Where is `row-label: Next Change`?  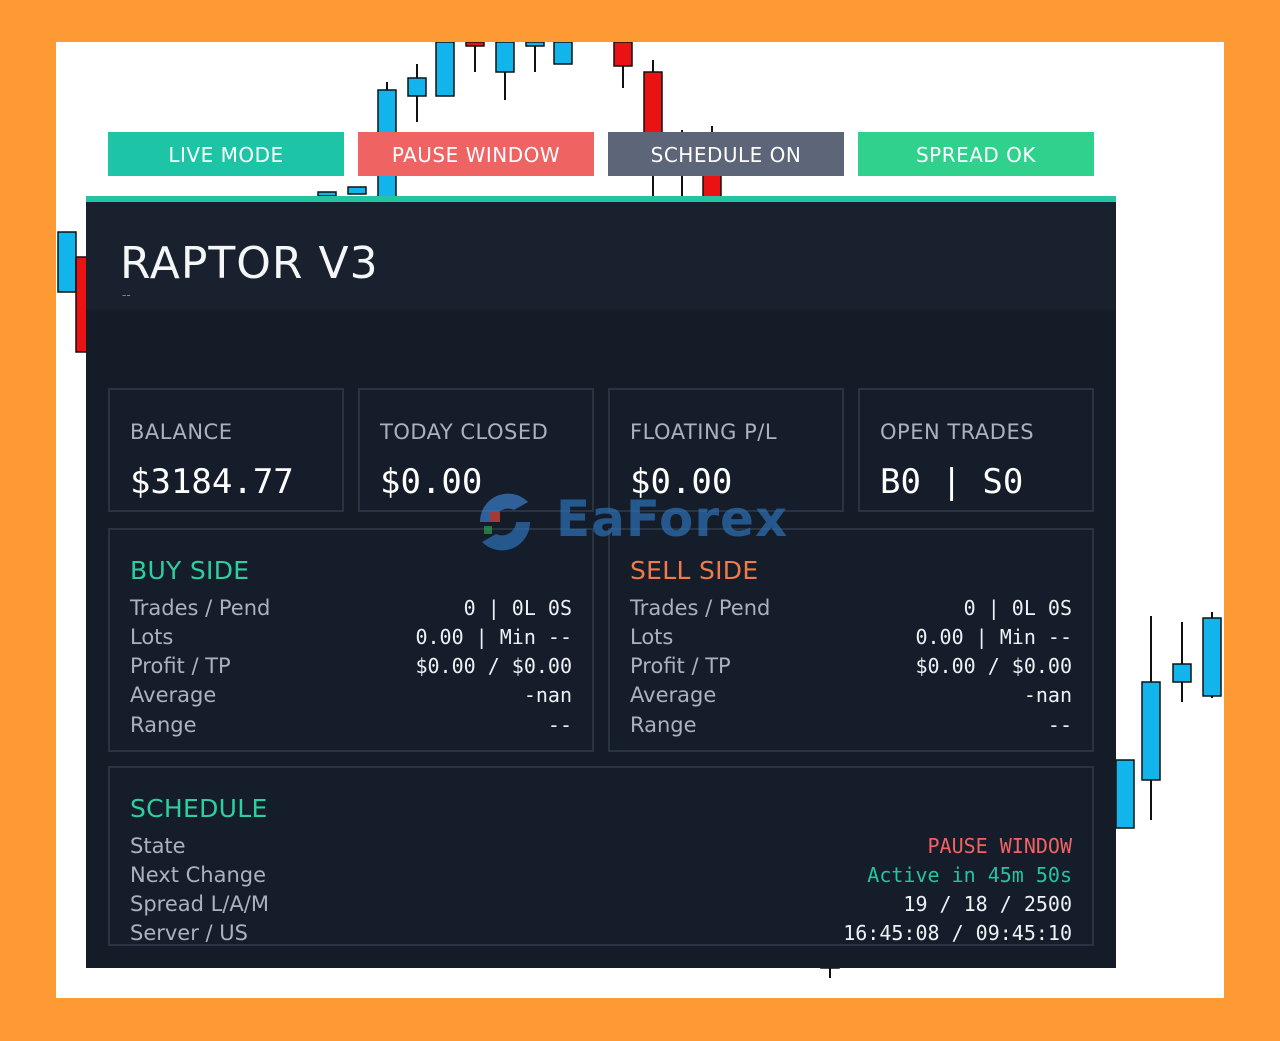
row-label: Next Change is located at coordinates (198, 875).